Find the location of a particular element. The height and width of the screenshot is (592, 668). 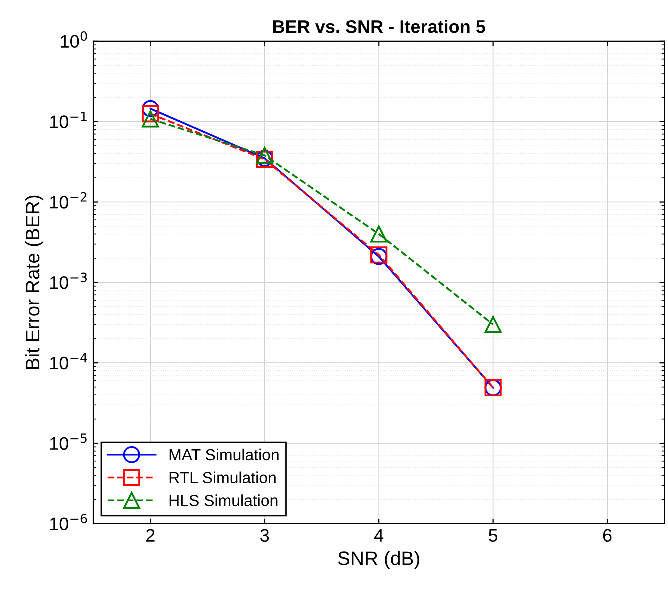

y-tick-label: 10$^{−2}$ is located at coordinates (68, 200).